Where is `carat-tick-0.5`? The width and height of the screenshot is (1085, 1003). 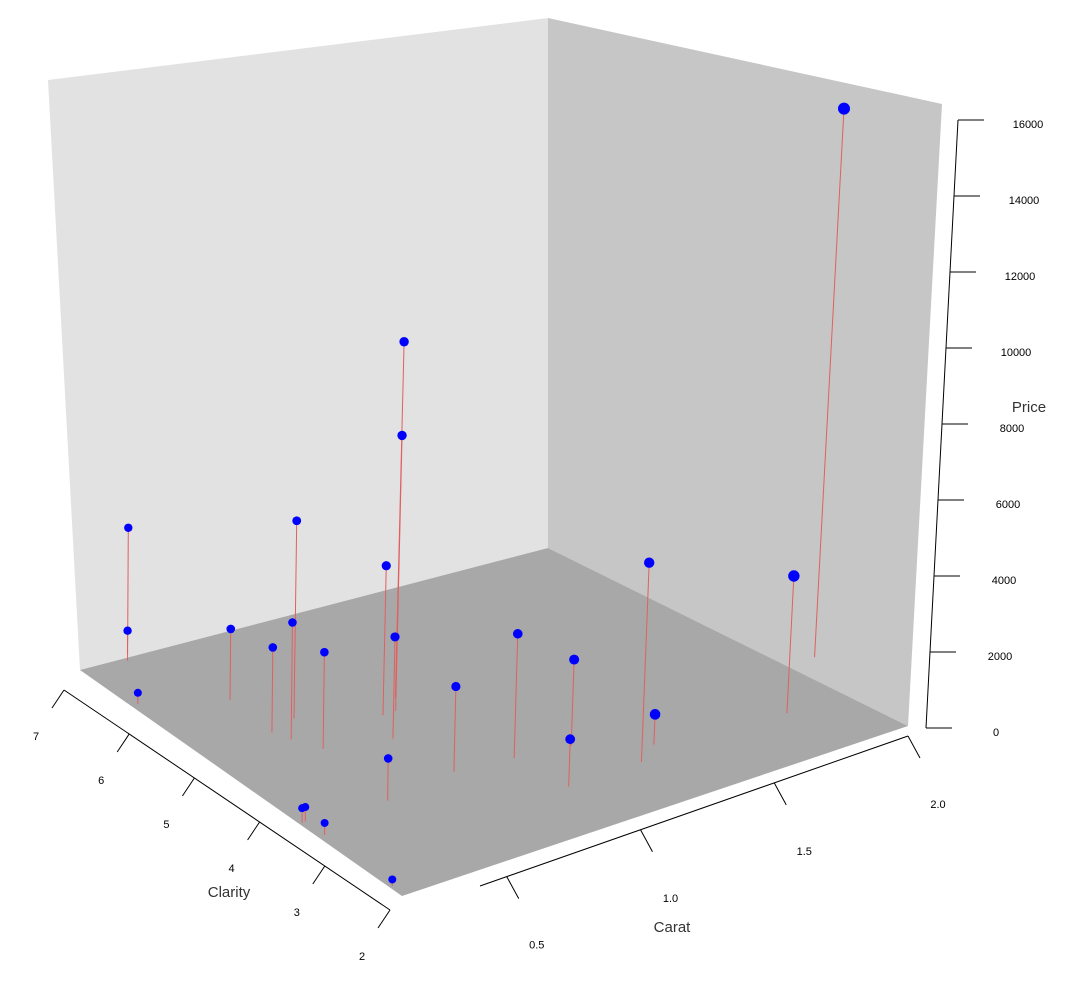
carat-tick-0.5 is located at coordinates (513, 887).